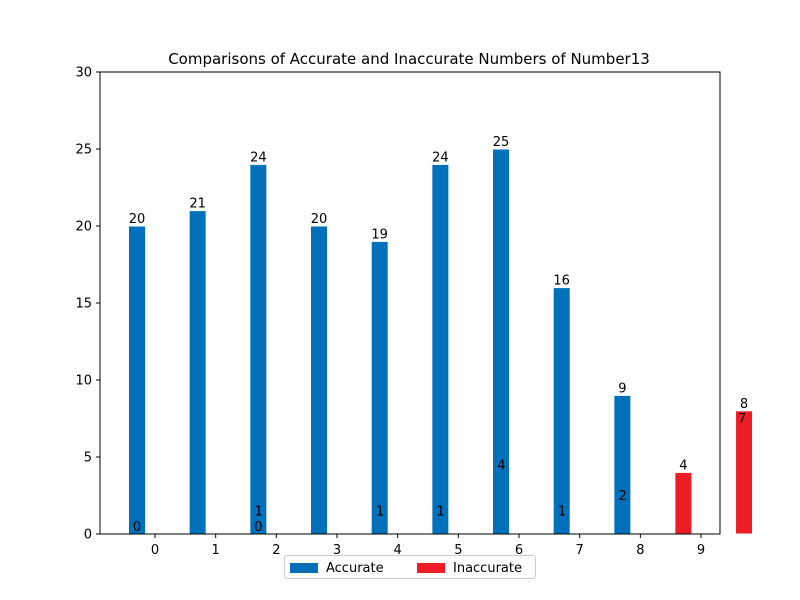  I want to click on x-tick-label: 2, so click(276, 550).